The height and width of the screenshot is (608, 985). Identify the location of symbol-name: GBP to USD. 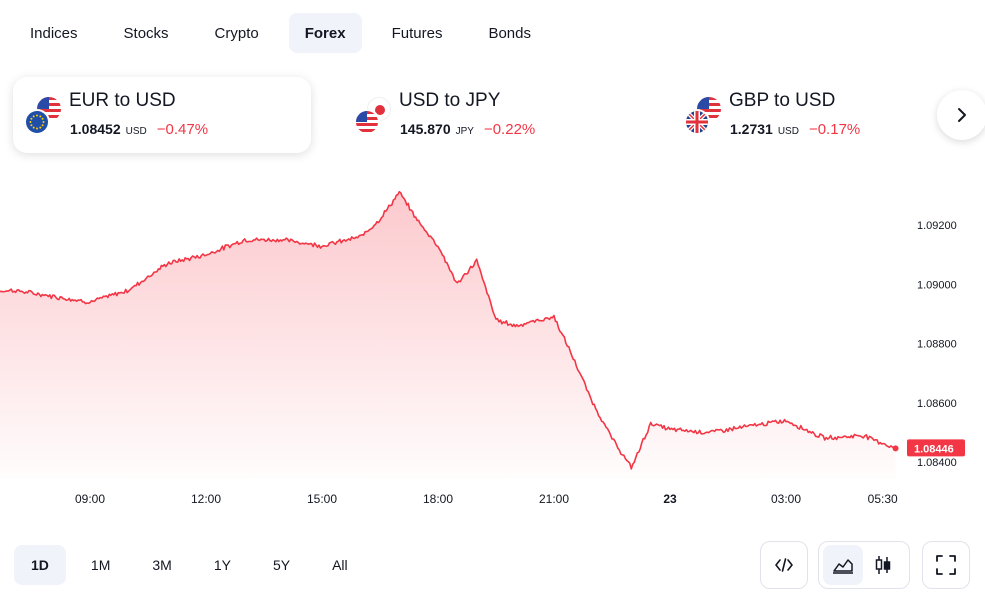
(782, 100).